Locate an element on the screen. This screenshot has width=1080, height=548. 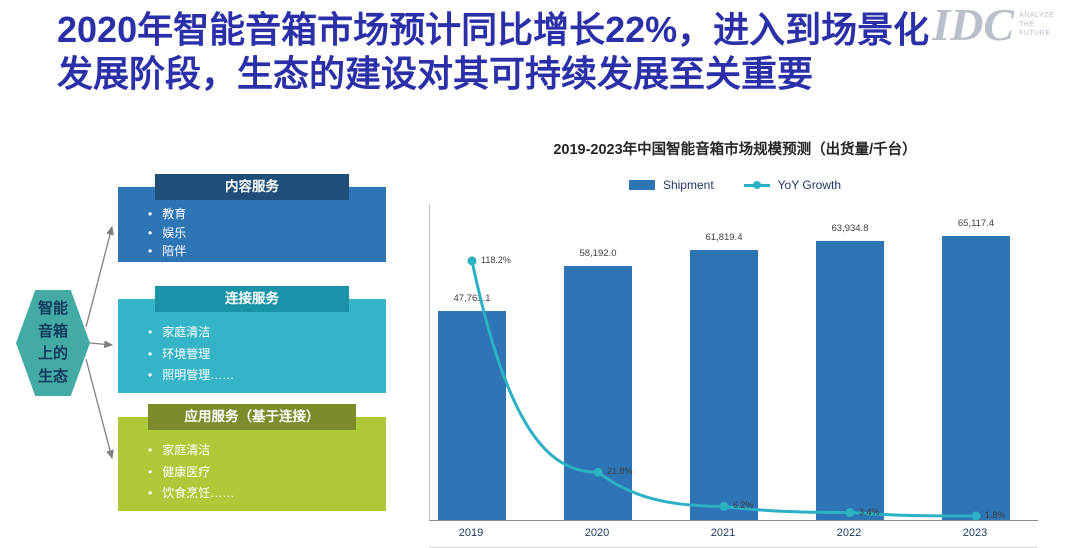
service-box-connection-header: 连接服务 is located at coordinates (252, 299).